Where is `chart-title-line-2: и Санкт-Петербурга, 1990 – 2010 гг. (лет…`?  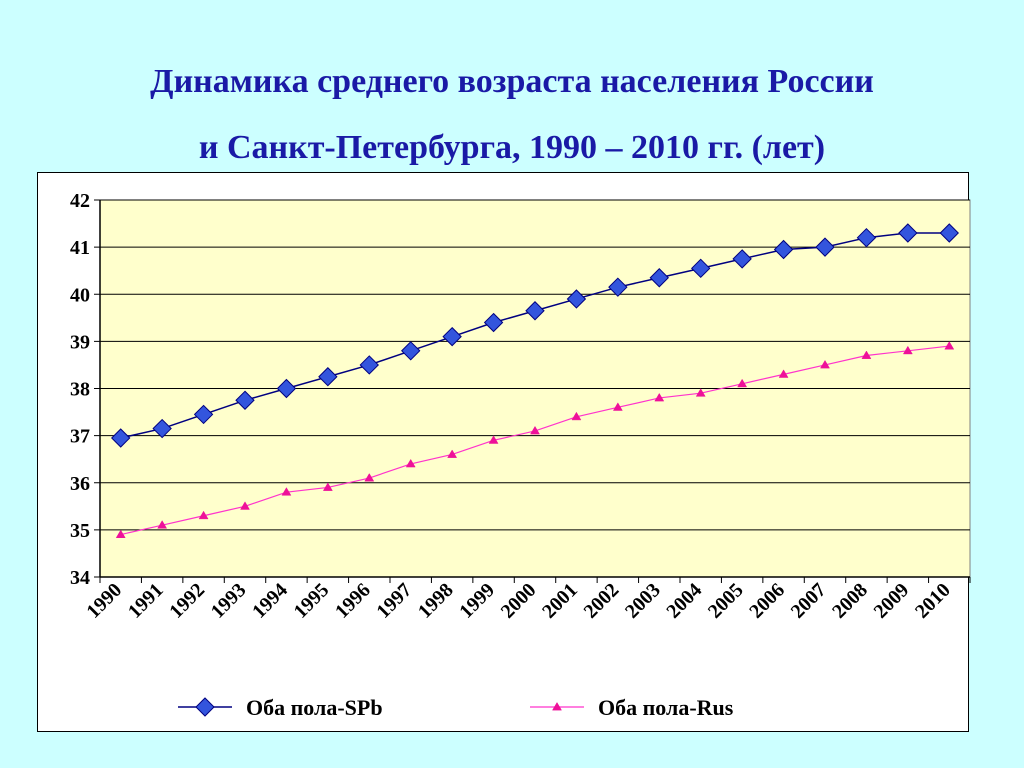
chart-title-line-2: и Санкт-Петербурга, 1990 – 2010 гг. (лет… is located at coordinates (512, 147).